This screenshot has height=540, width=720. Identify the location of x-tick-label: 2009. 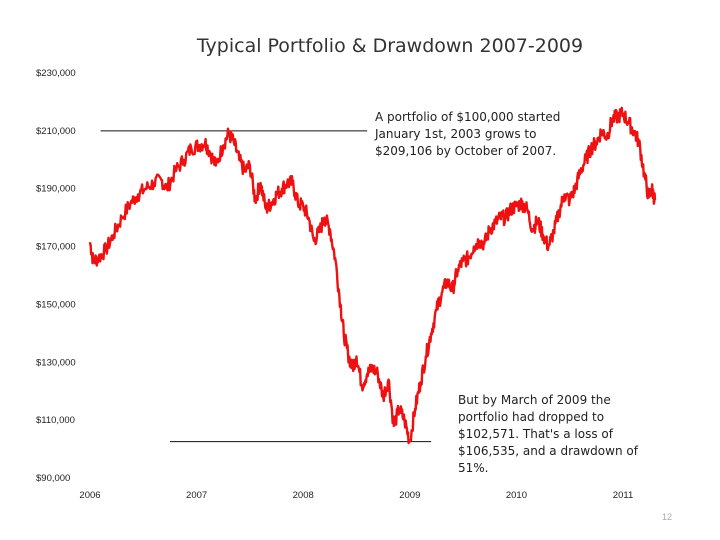
(409, 495).